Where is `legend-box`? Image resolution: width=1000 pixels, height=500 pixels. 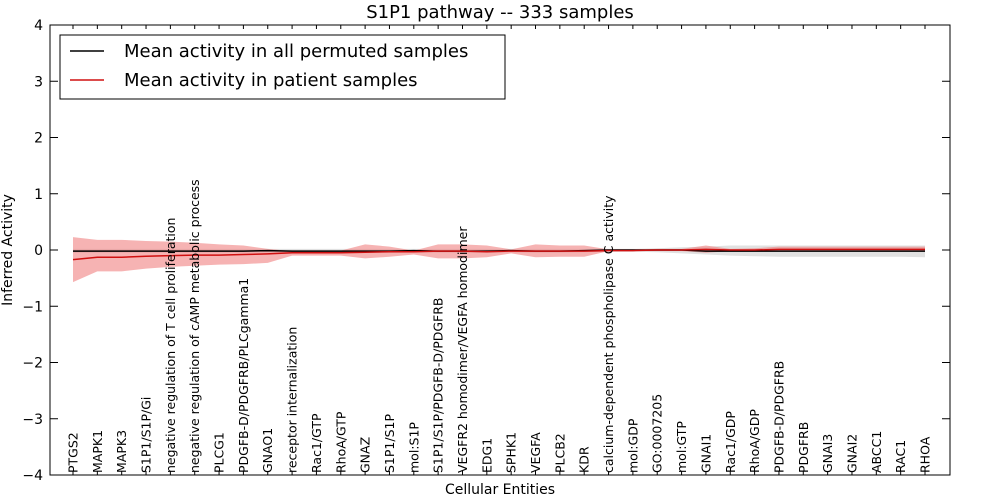
legend-box is located at coordinates (282, 67).